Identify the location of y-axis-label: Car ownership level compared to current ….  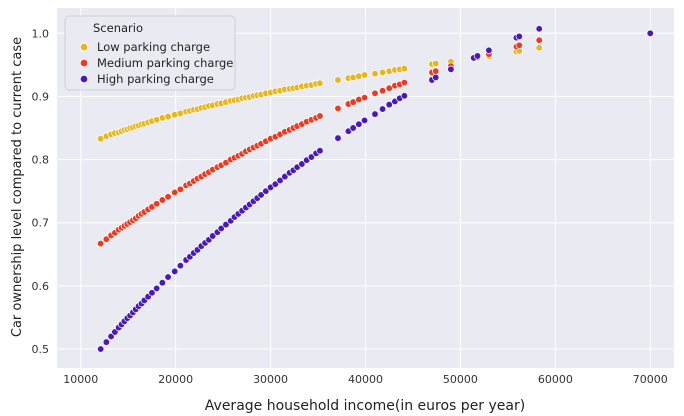
(17, 187).